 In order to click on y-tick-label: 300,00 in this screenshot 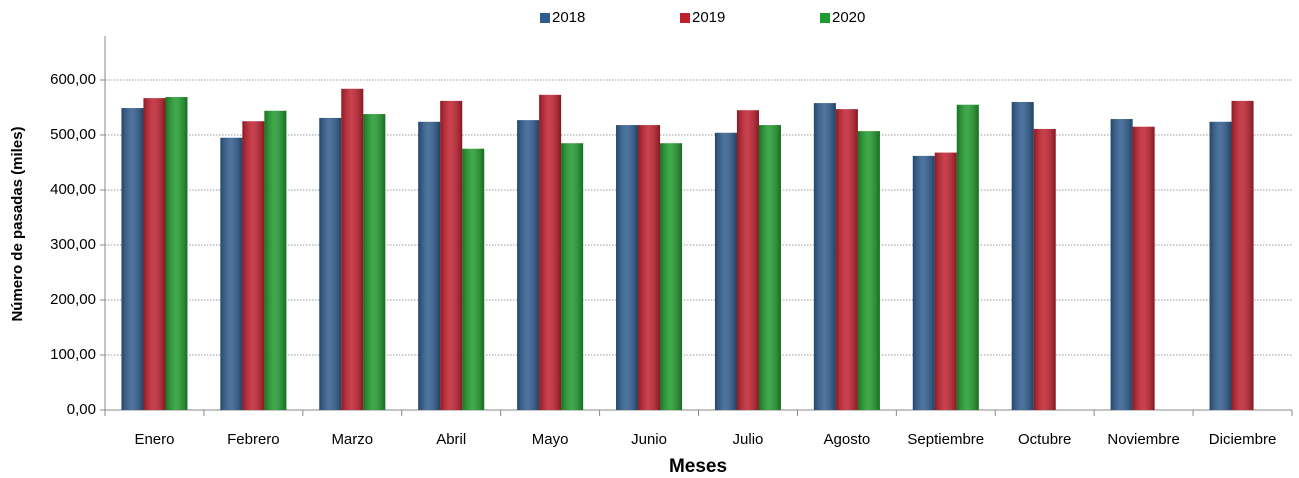, I will do `click(73, 244)`.